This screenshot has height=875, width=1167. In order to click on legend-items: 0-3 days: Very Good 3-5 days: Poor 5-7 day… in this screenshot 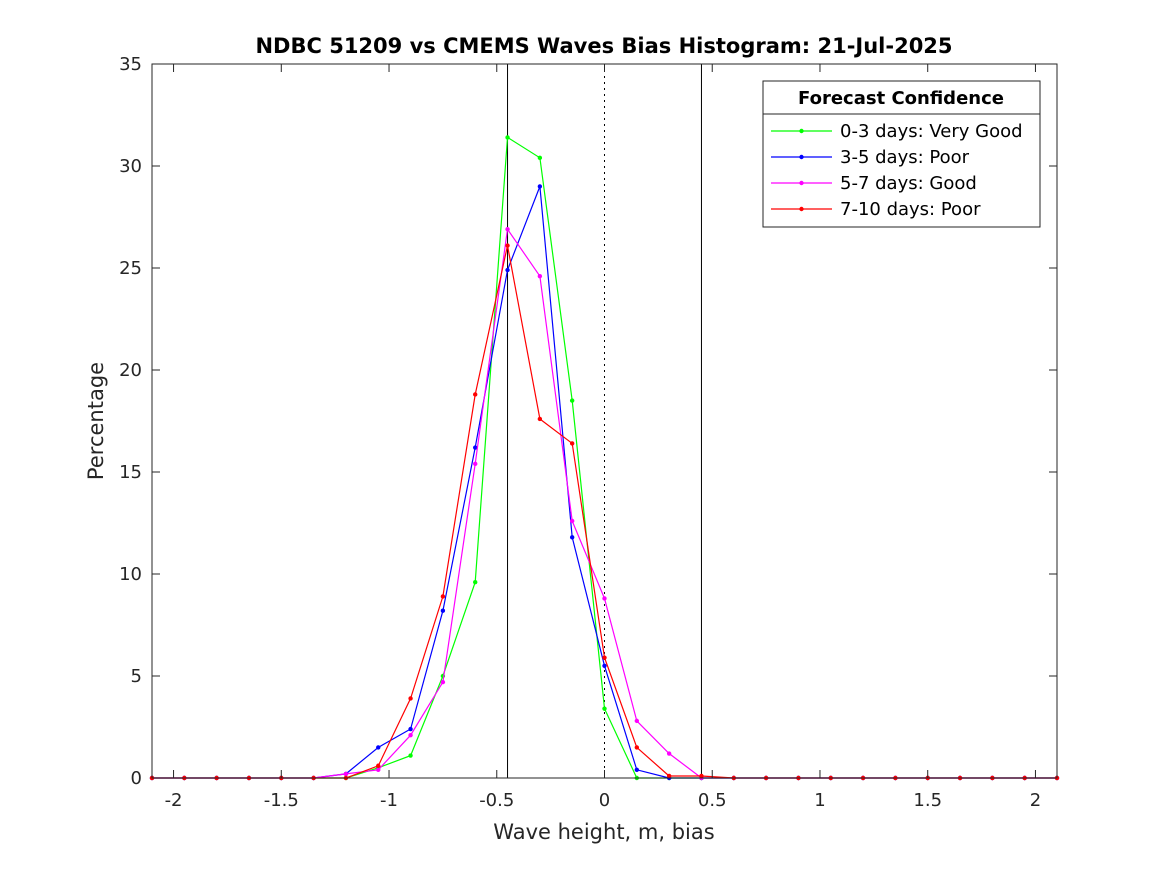, I will do `click(897, 170)`.